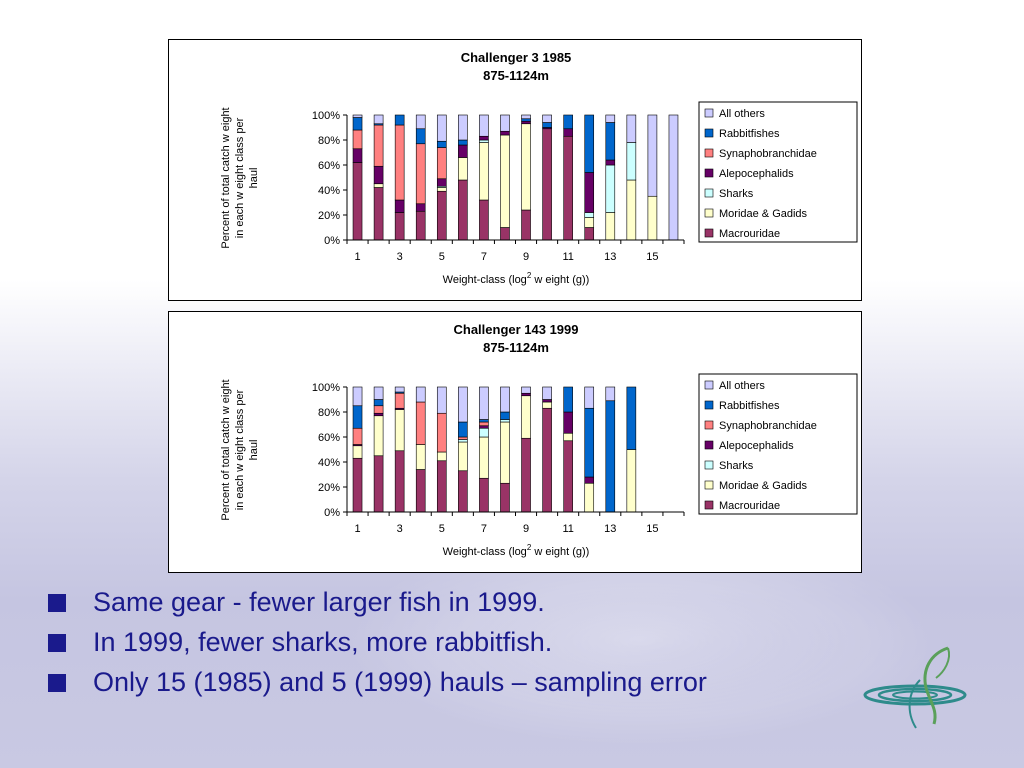  Describe the element at coordinates (529, 275) in the screenshot. I see `x-axis-label-sup: 2` at that location.